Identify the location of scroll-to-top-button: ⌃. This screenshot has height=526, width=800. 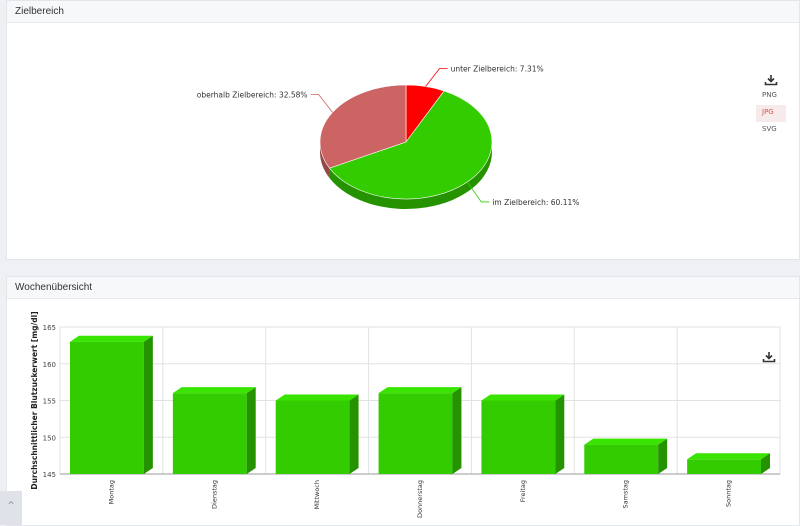
(11, 508).